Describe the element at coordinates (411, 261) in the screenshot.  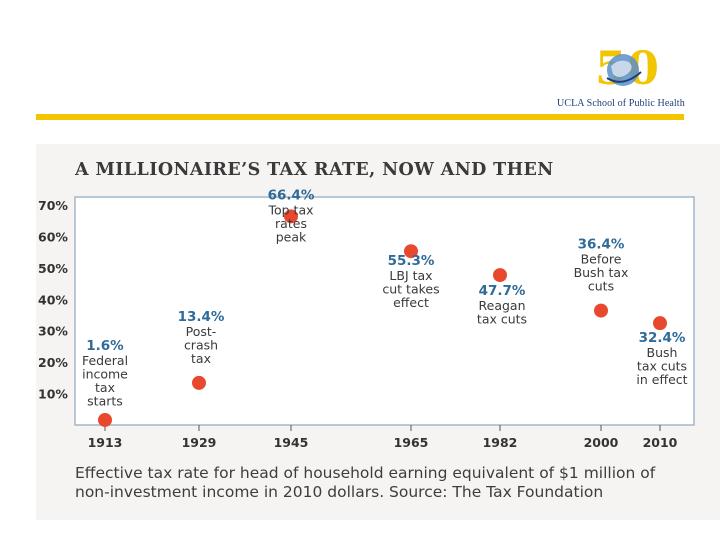
I see `data-value-label: 55.3%` at that location.